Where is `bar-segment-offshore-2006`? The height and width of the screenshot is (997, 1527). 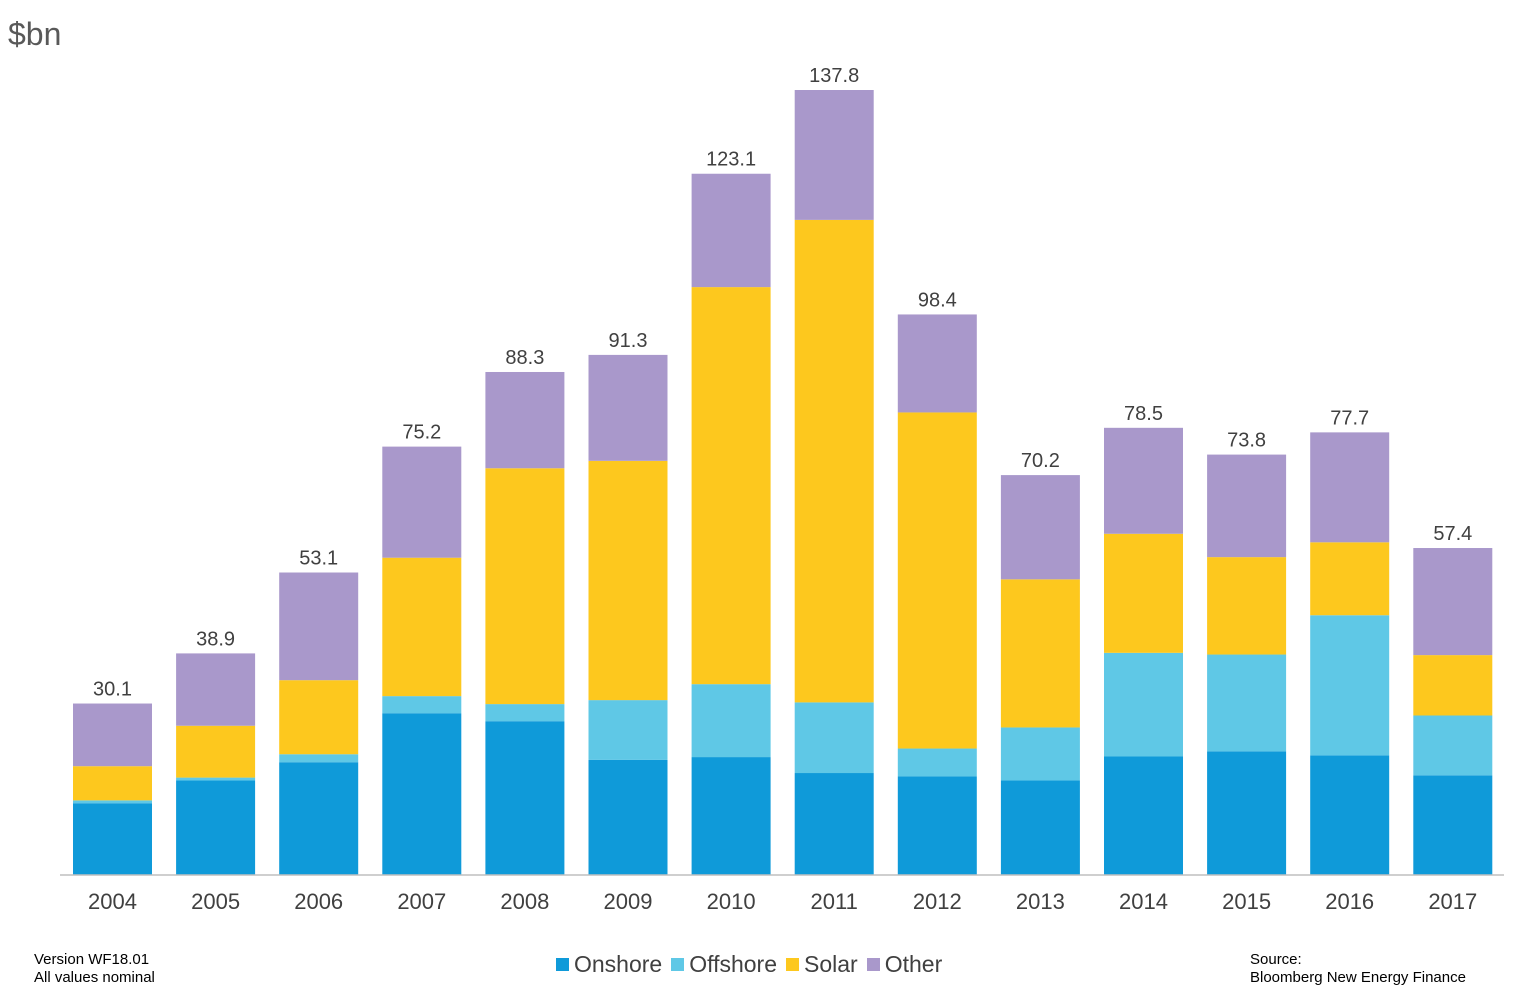 bar-segment-offshore-2006 is located at coordinates (319, 758).